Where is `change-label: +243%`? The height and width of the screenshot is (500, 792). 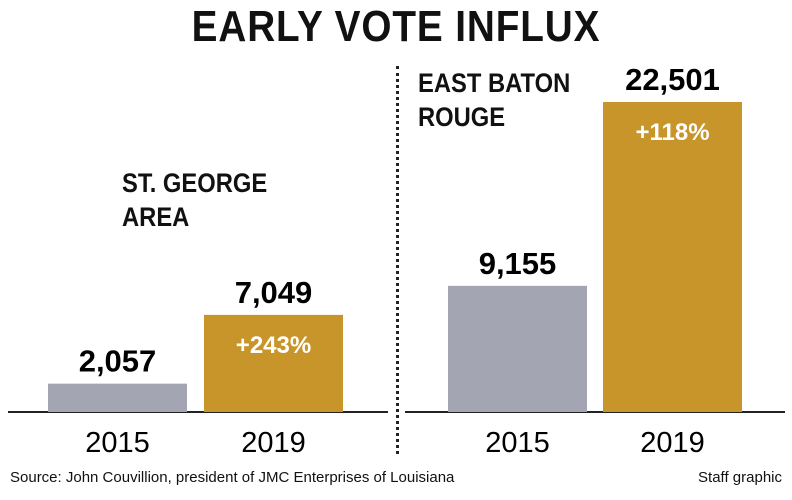 change-label: +243% is located at coordinates (273, 345).